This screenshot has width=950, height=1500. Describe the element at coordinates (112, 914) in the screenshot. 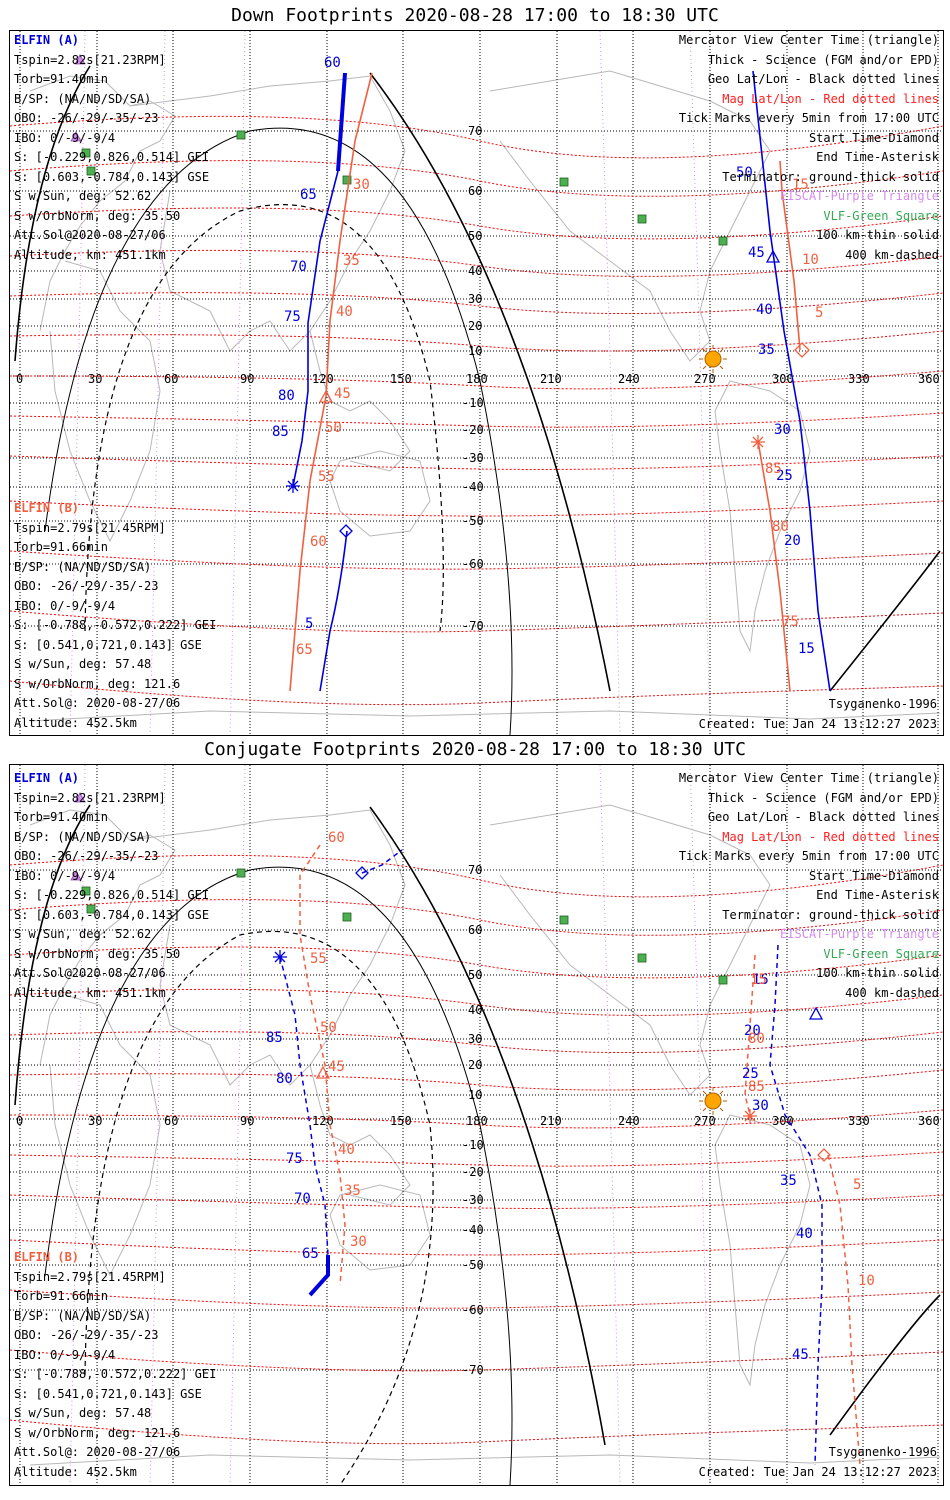

I see `elfin-a-line: S: [0.603,-0.784,0.143] GSE` at that location.